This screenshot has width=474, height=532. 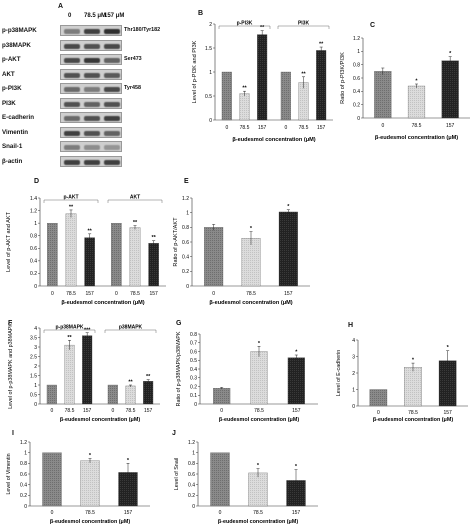 What do you see at coordinates (179, 323) in the screenshot?
I see `panel-letter-g: G` at bounding box center [179, 323].